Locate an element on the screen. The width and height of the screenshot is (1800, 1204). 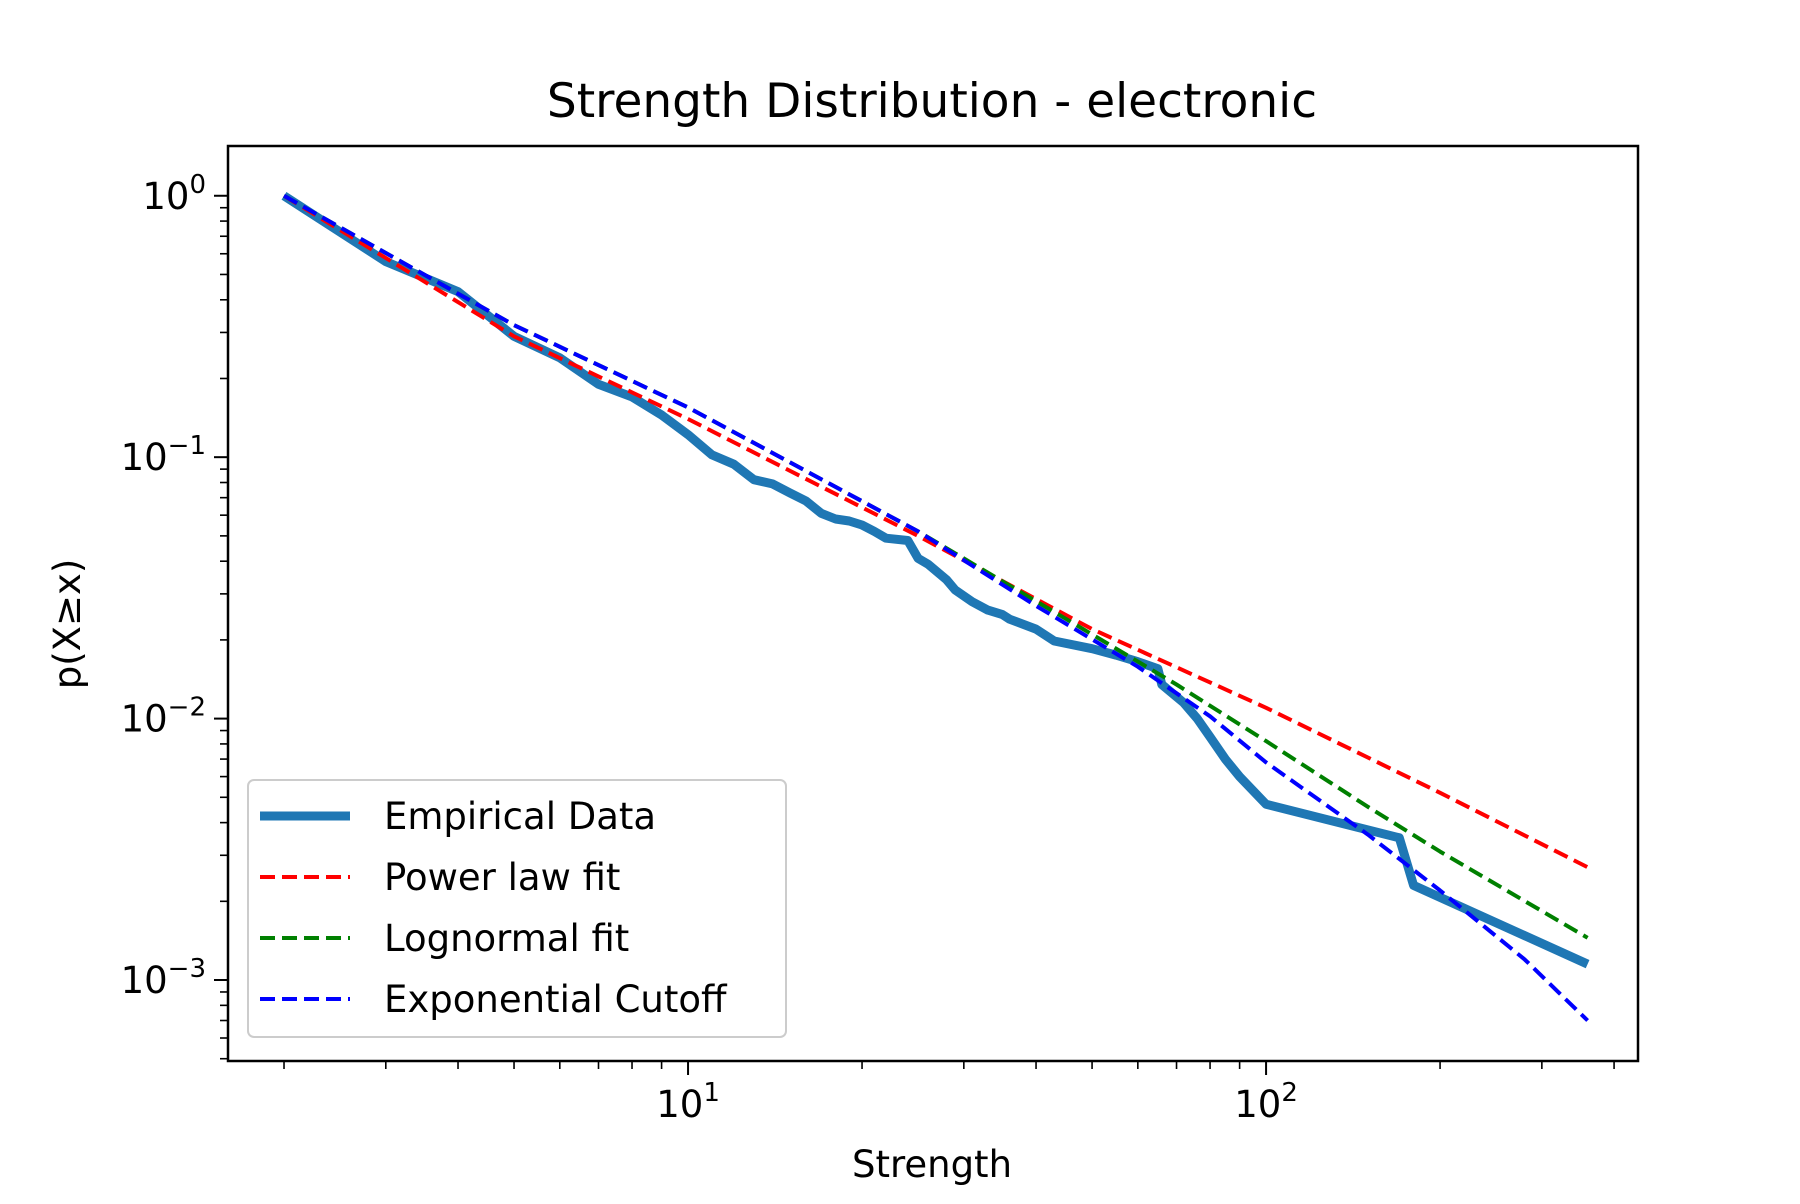
y-tick-label: 10⁻² is located at coordinates (163, 717).